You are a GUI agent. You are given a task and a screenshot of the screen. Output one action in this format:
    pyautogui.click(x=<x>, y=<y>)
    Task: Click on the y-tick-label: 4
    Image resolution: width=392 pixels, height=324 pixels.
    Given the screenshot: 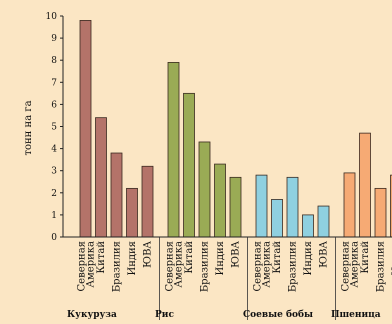 What is the action you would take?
    pyautogui.click(x=54, y=150)
    